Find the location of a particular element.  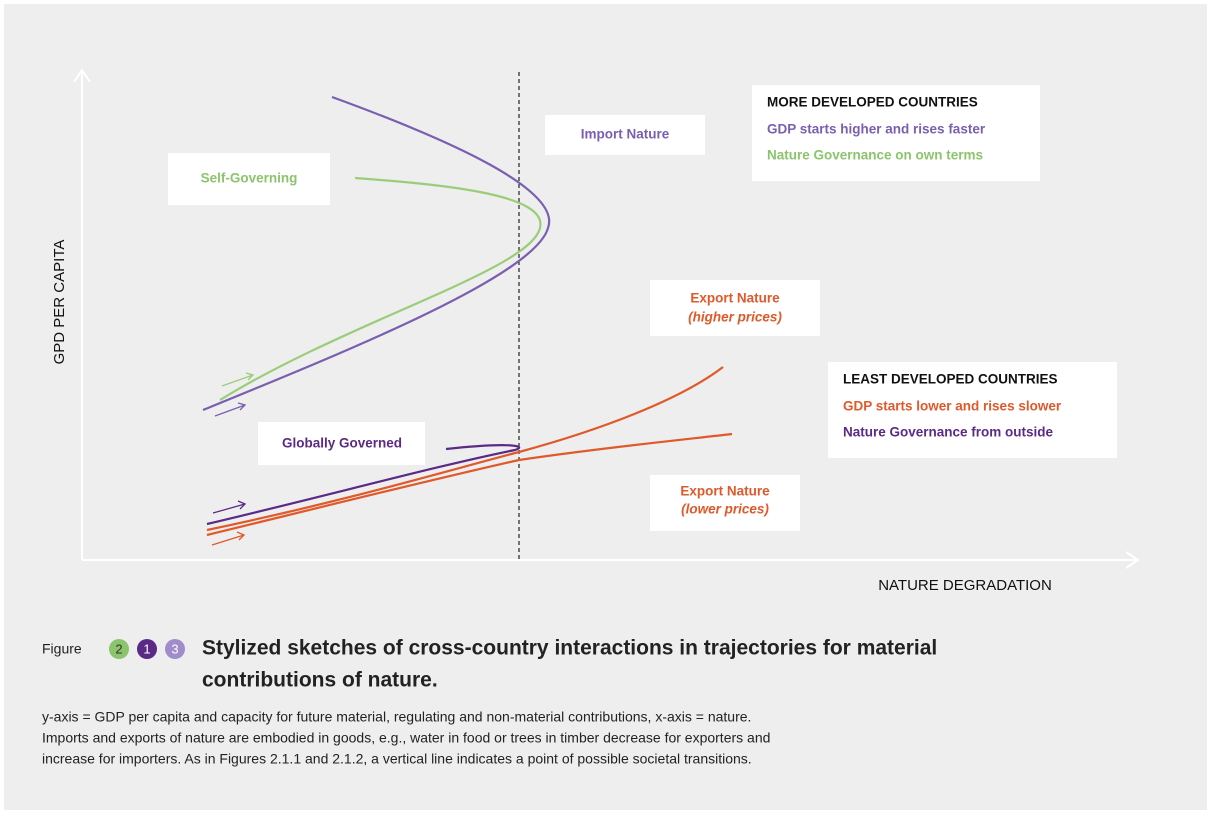

import-curve is located at coordinates (376, 253).